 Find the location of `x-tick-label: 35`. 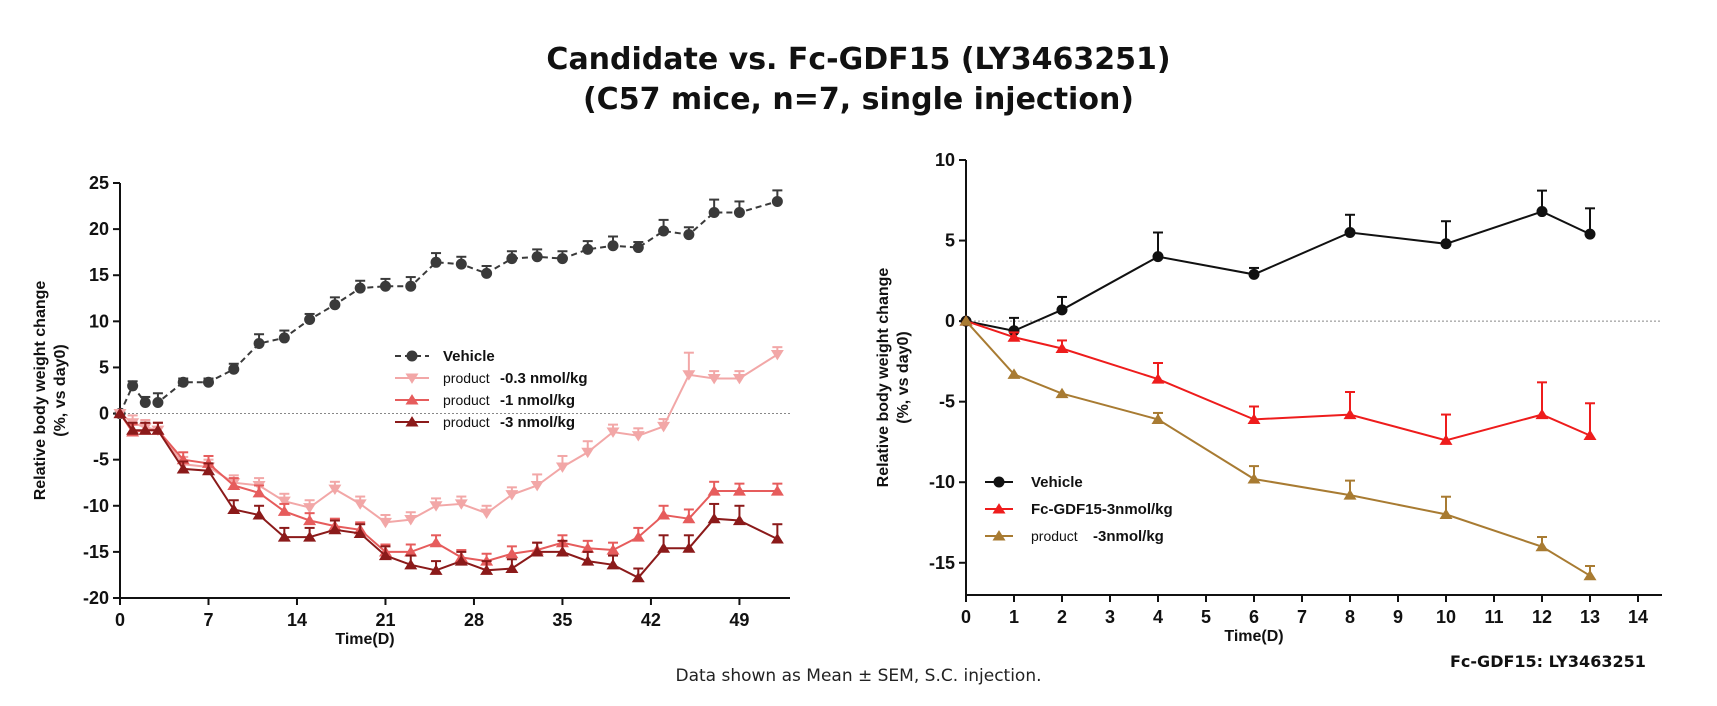

x-tick-label: 35 is located at coordinates (562, 620).